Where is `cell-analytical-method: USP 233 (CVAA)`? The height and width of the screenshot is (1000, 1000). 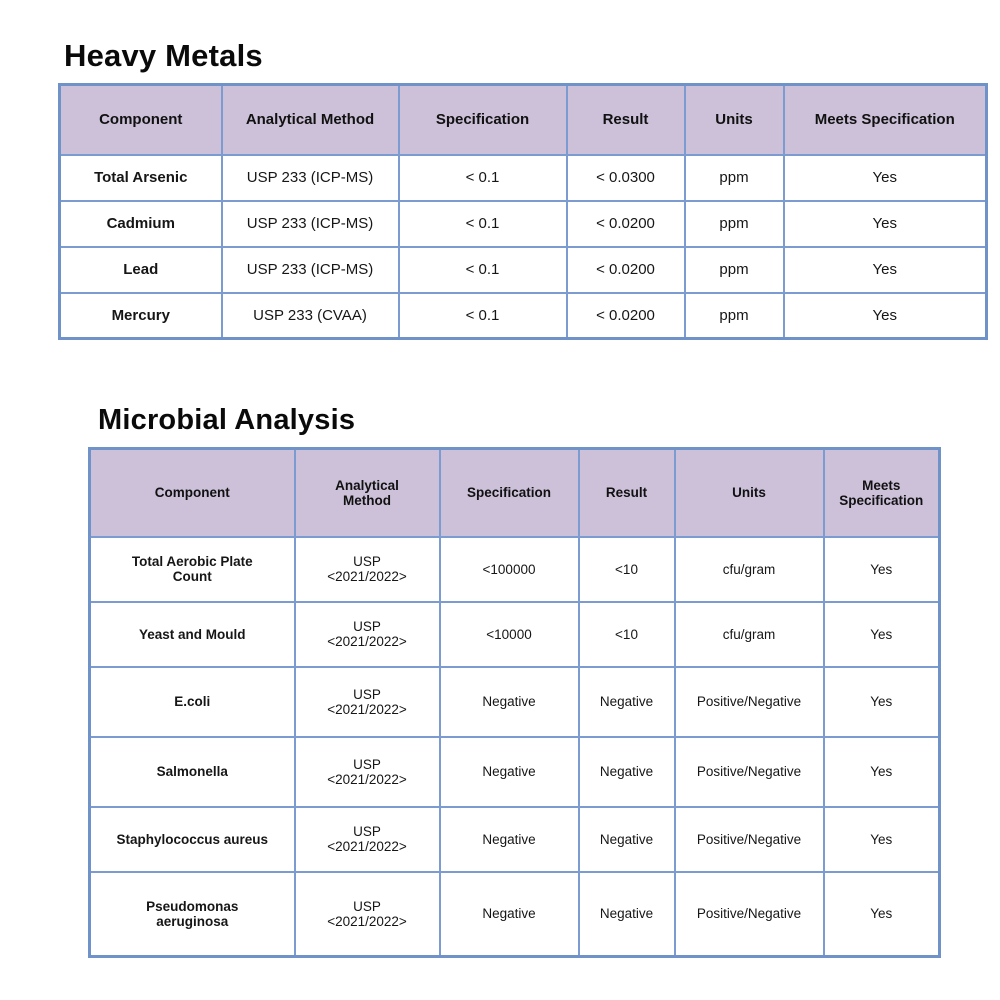
cell-analytical-method: USP 233 (CVAA) is located at coordinates (310, 315).